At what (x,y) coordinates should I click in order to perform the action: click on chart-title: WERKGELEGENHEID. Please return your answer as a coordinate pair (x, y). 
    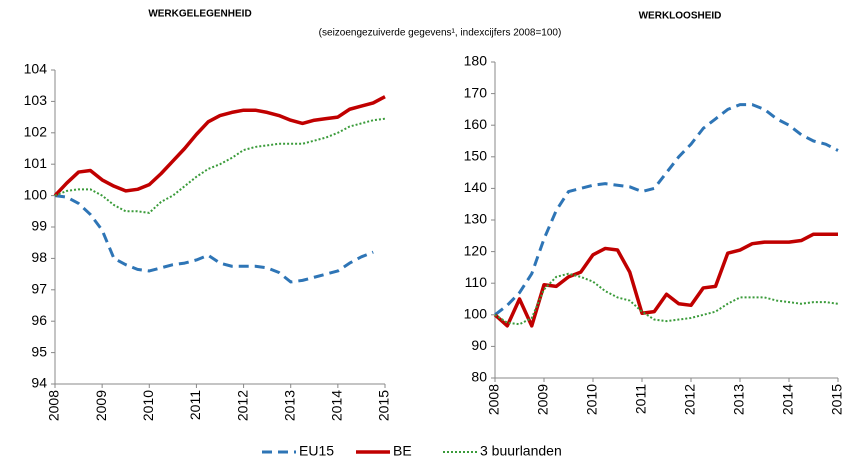
    Looking at the image, I should click on (199, 14).